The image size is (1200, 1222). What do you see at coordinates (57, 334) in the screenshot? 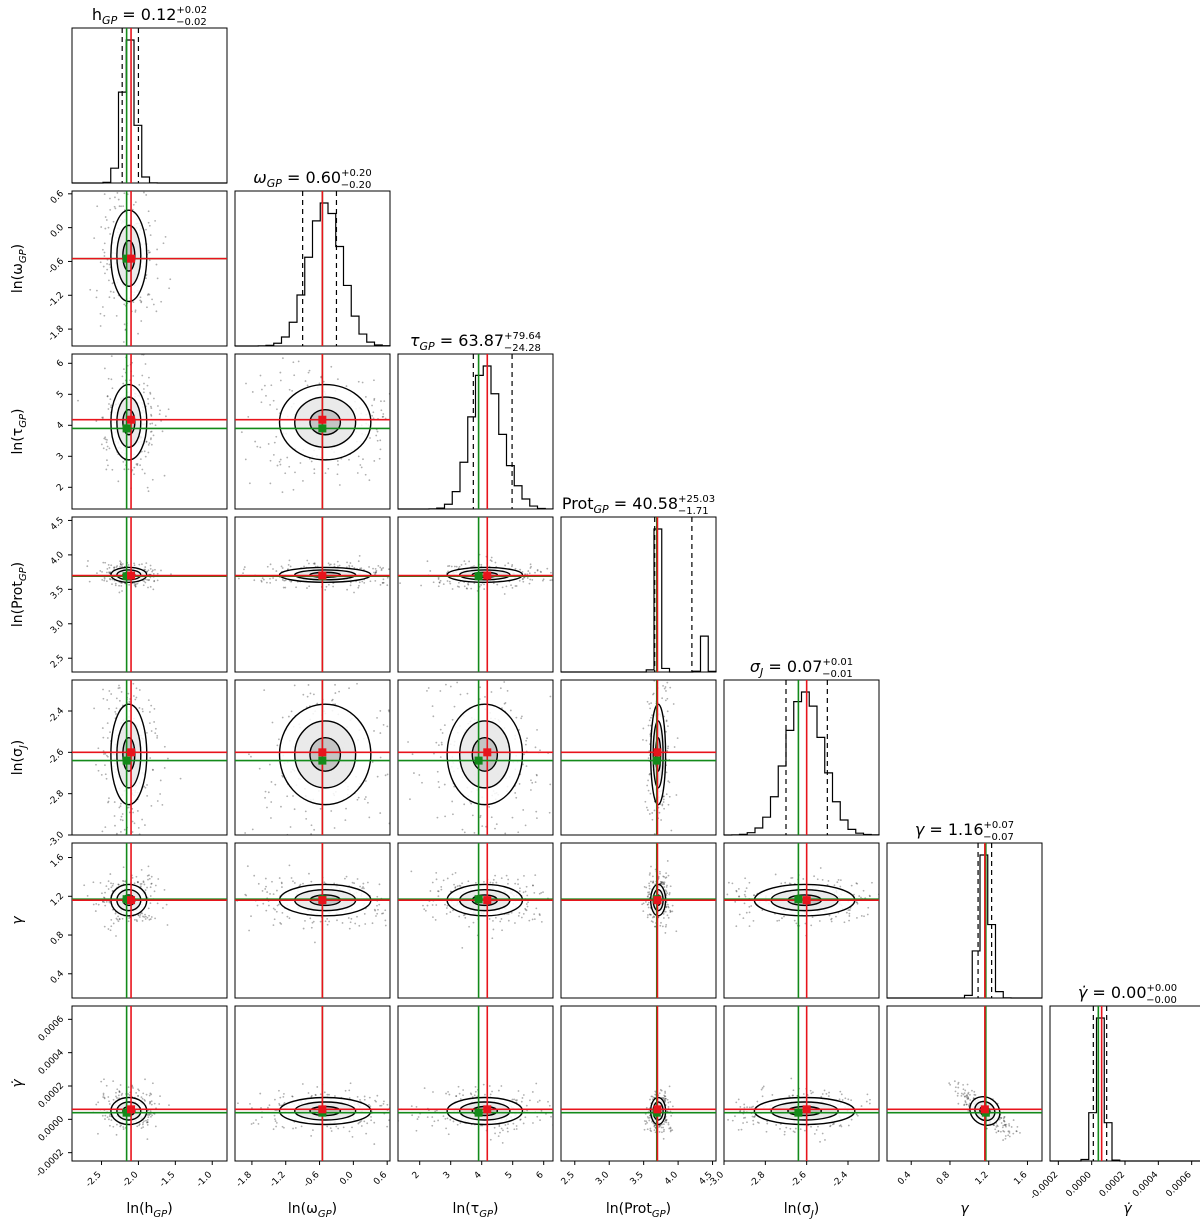
I see `y-tick-label: -1.8` at bounding box center [57, 334].